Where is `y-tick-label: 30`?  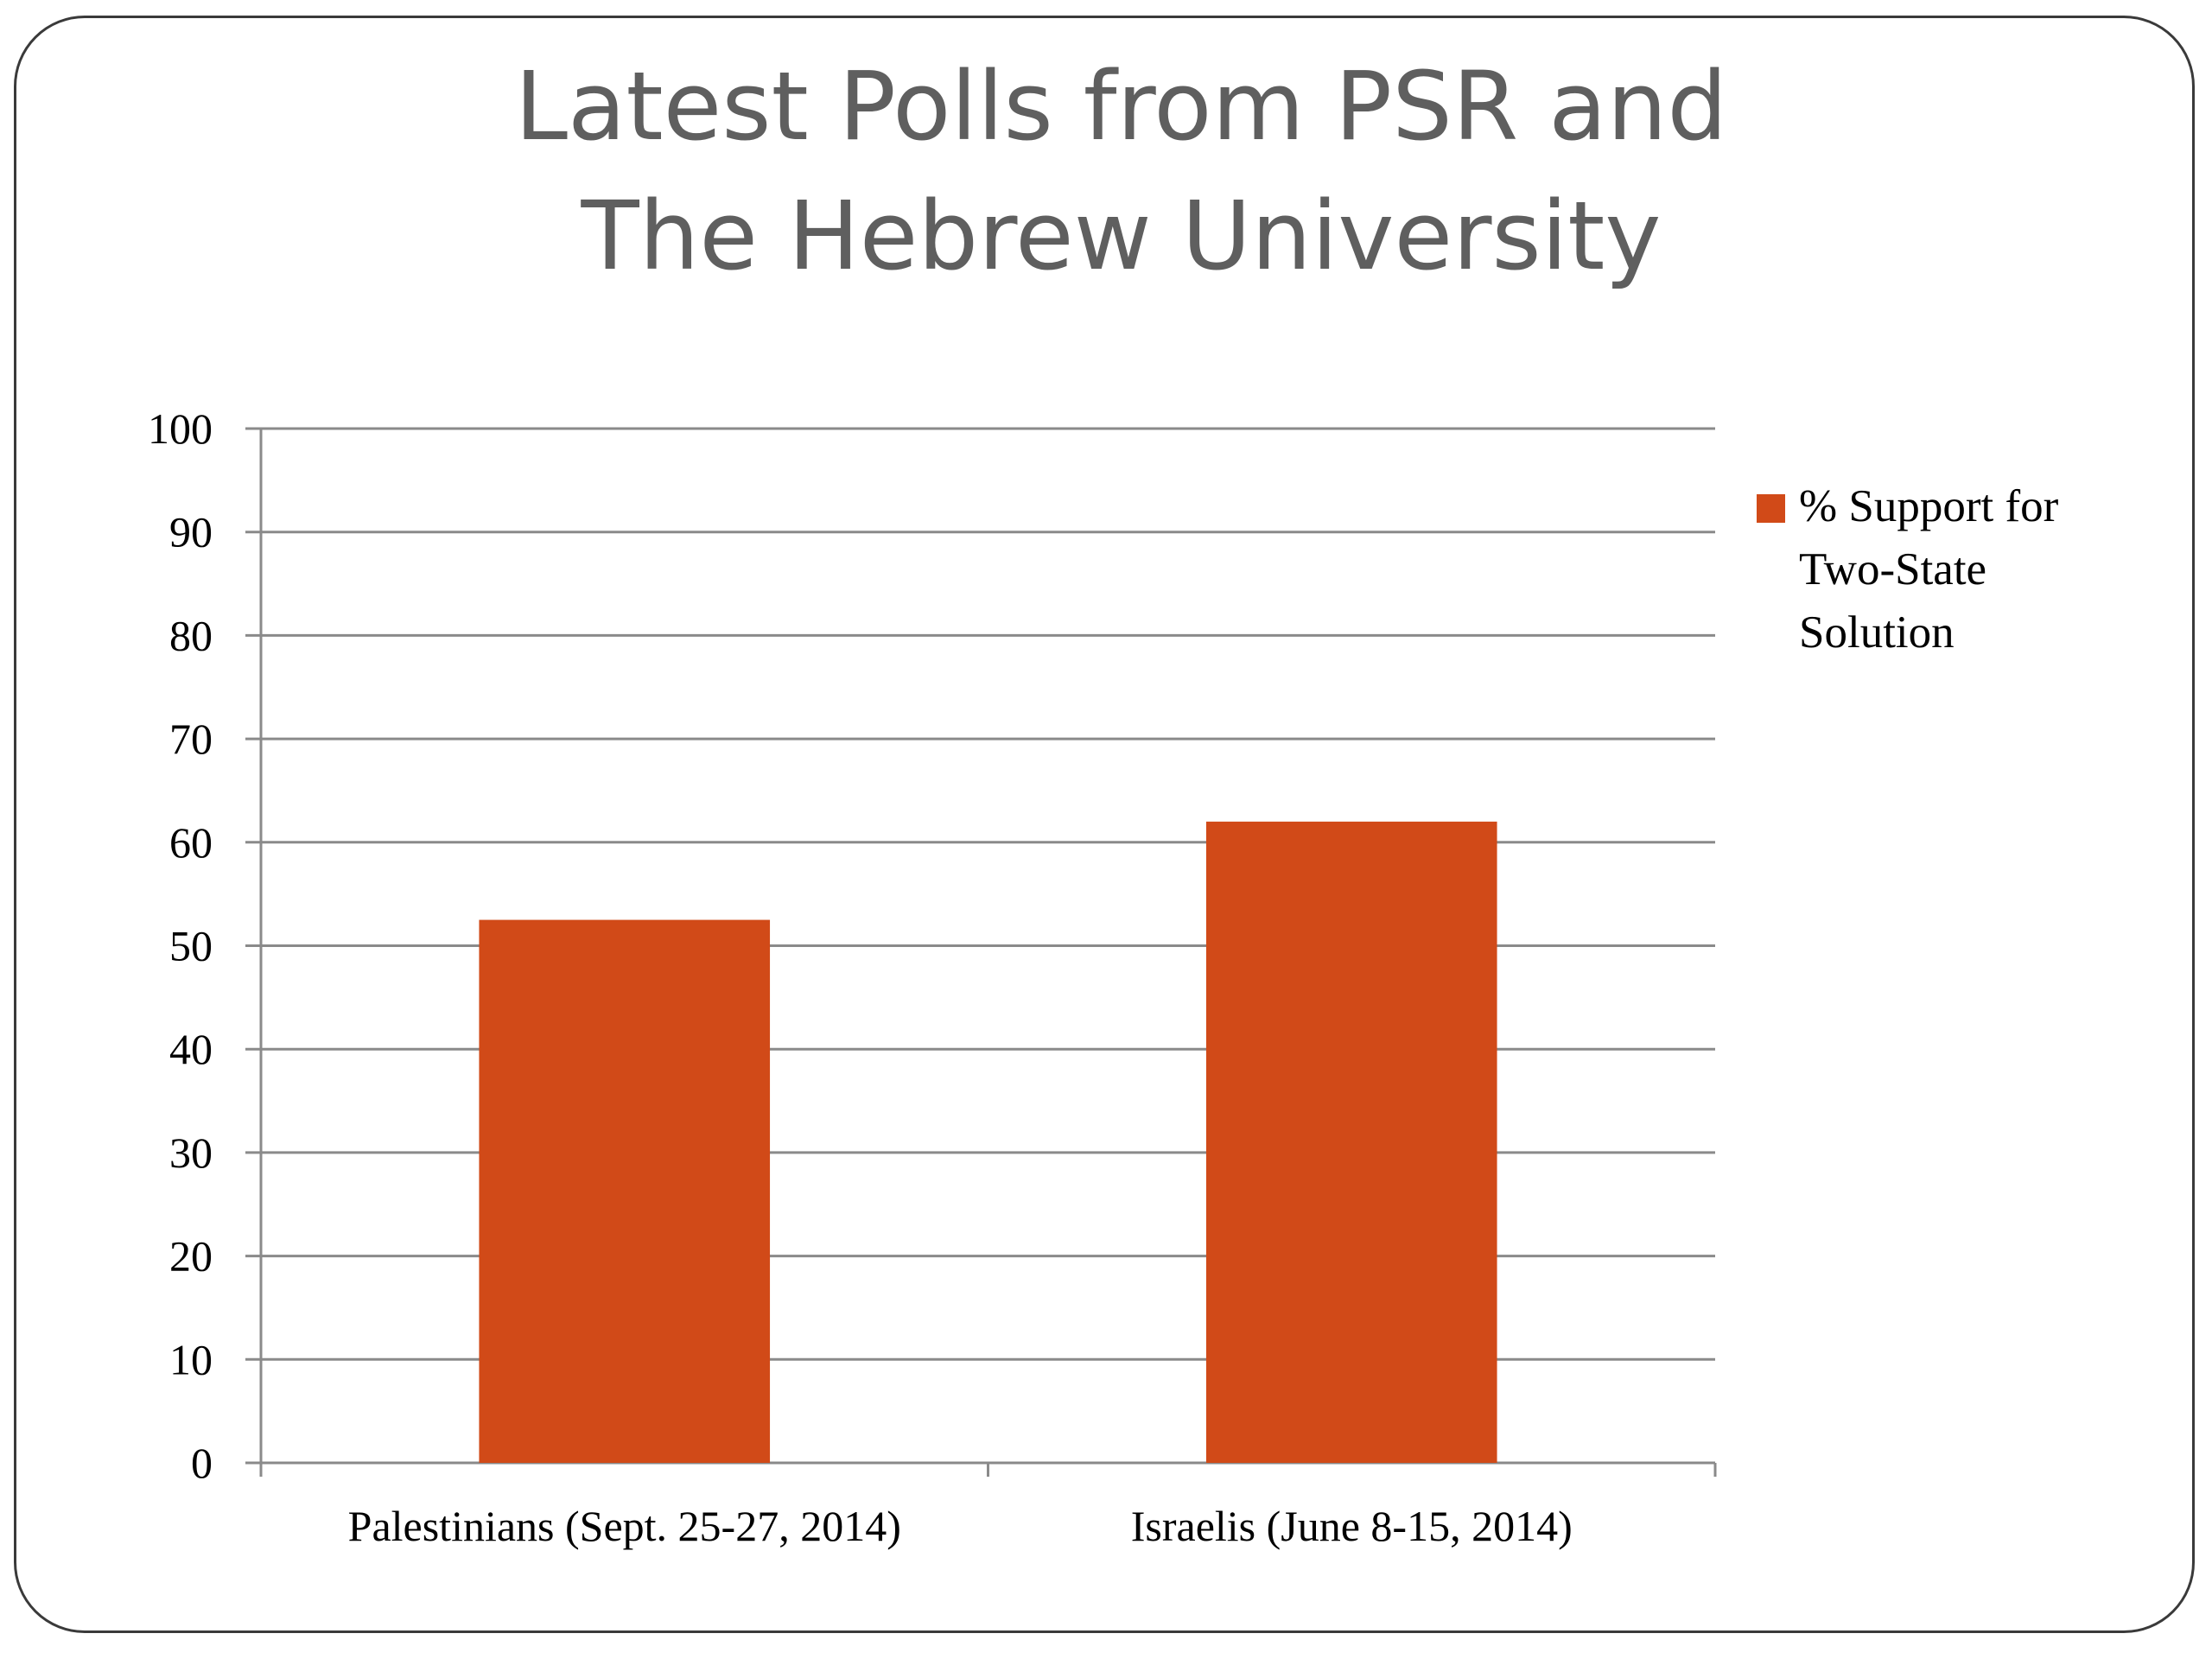
y-tick-label: 30 is located at coordinates (191, 1152).